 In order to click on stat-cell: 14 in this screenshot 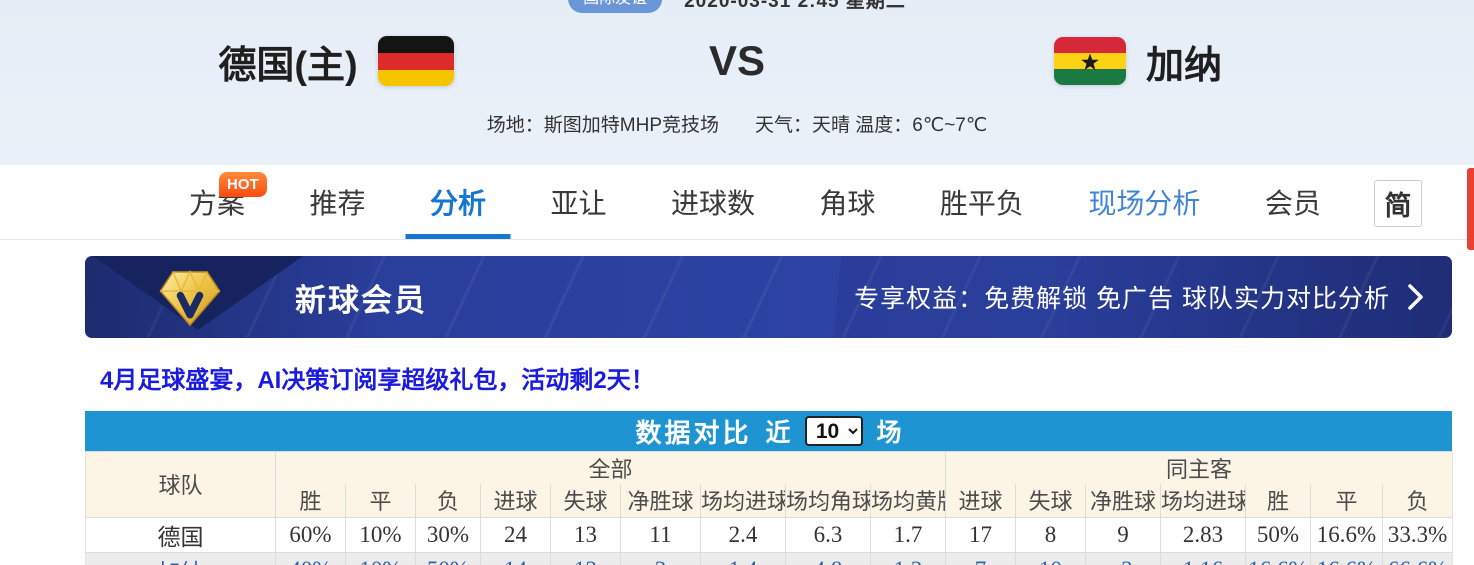, I will do `click(515, 558)`.